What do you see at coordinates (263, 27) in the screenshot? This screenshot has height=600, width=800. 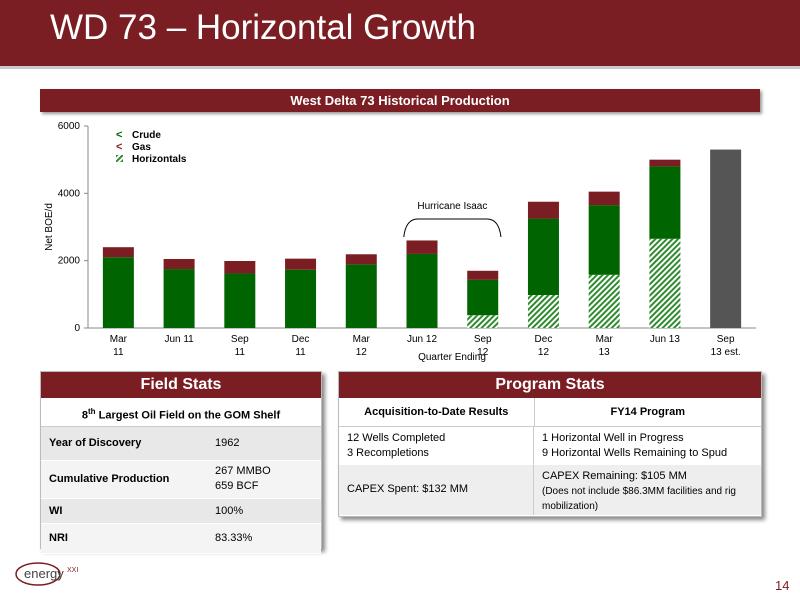 I see `page-title: WD 73 – Horizontal Growth` at bounding box center [263, 27].